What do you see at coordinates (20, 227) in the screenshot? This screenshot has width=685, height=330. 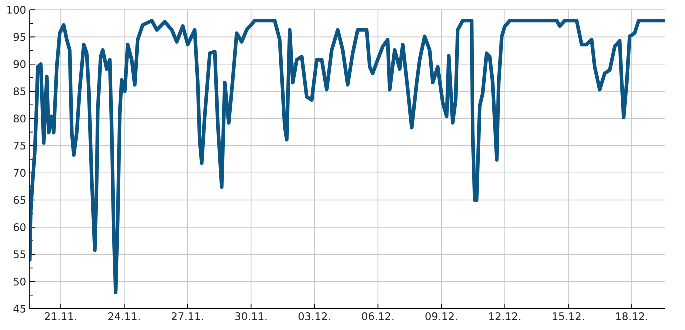 I see `y-tick-label: 60` at bounding box center [20, 227].